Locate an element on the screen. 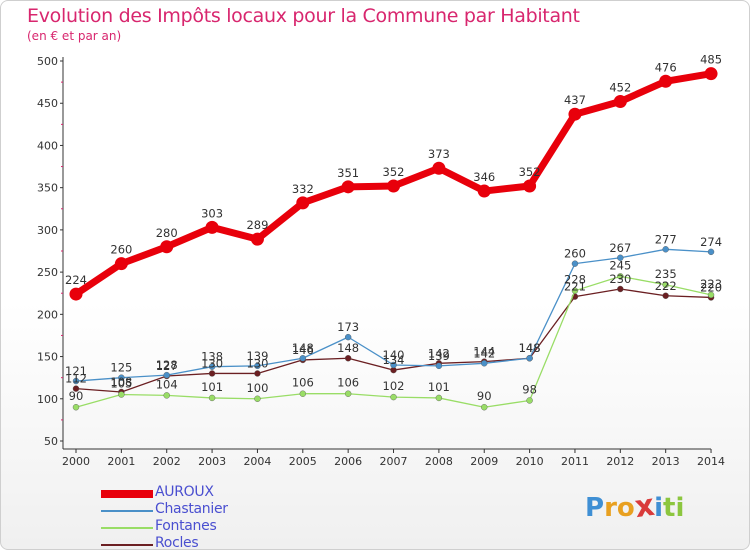  x-tick-label: 2009 is located at coordinates (484, 461).